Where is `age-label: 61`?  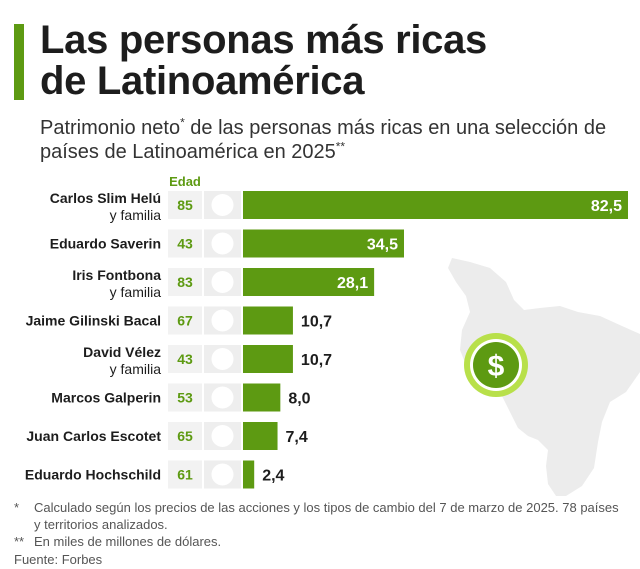
age-label: 61 is located at coordinates (185, 475).